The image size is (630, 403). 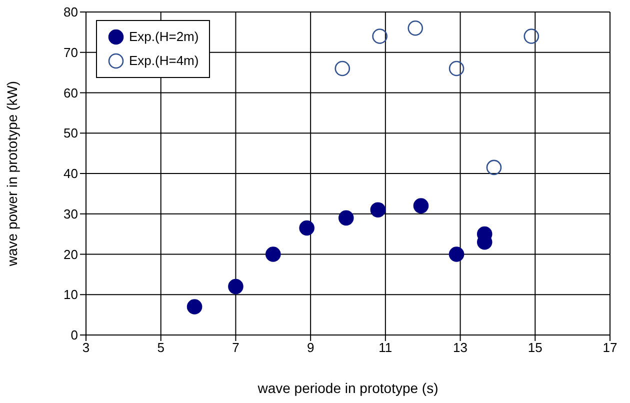 What do you see at coordinates (460, 348) in the screenshot?
I see `x-tick-label: 13` at bounding box center [460, 348].